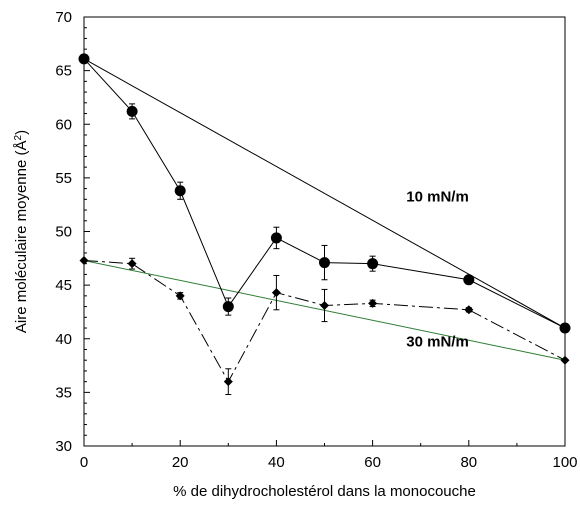  I want to click on y-axis-title-close: ), so click(21, 132).